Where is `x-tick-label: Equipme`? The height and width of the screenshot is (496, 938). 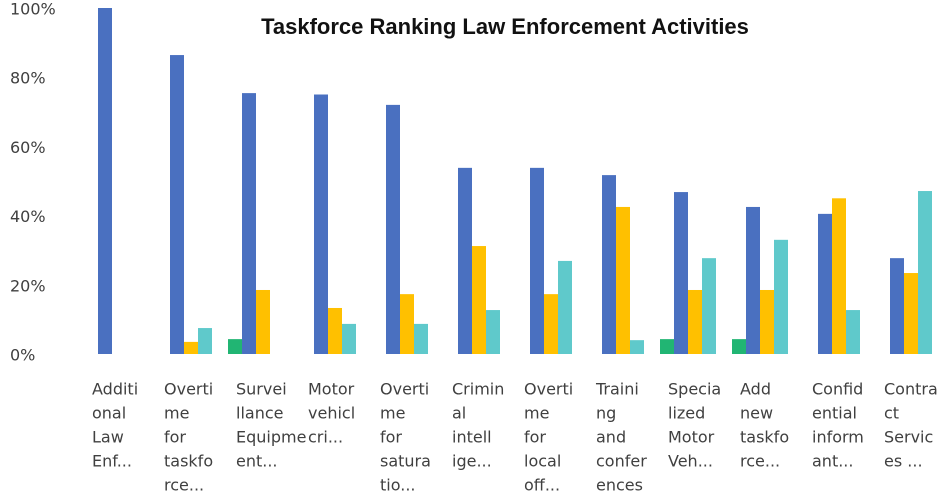 x-tick-label: Equipme is located at coordinates (271, 437).